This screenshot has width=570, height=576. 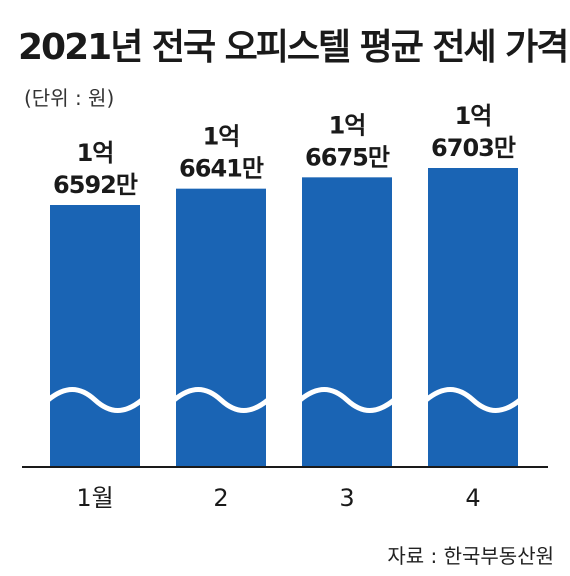 What do you see at coordinates (472, 498) in the screenshot?
I see `x-tick-label: 4` at bounding box center [472, 498].